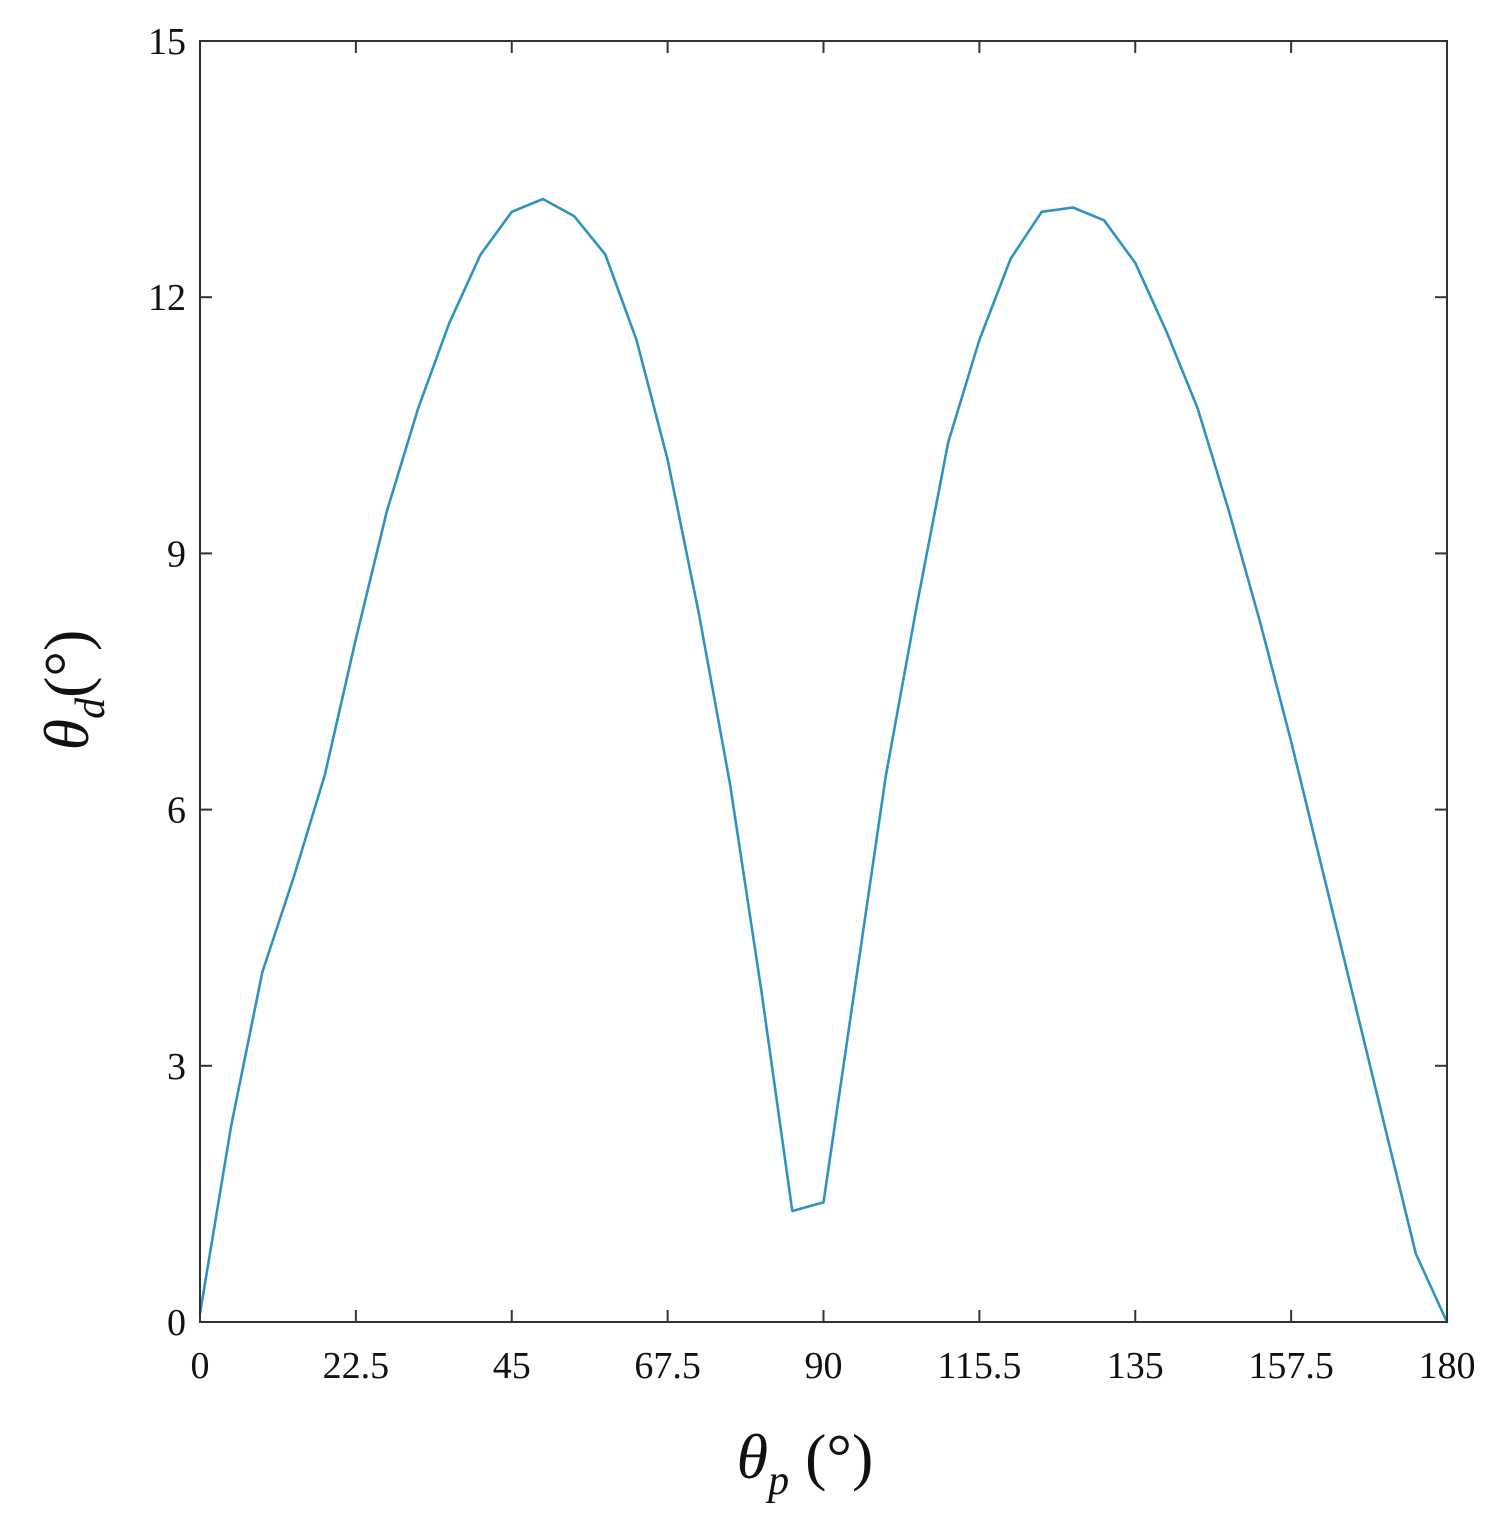 The height and width of the screenshot is (1519, 1486). Describe the element at coordinates (1447, 1366) in the screenshot. I see `x-tick-label: 180` at that location.